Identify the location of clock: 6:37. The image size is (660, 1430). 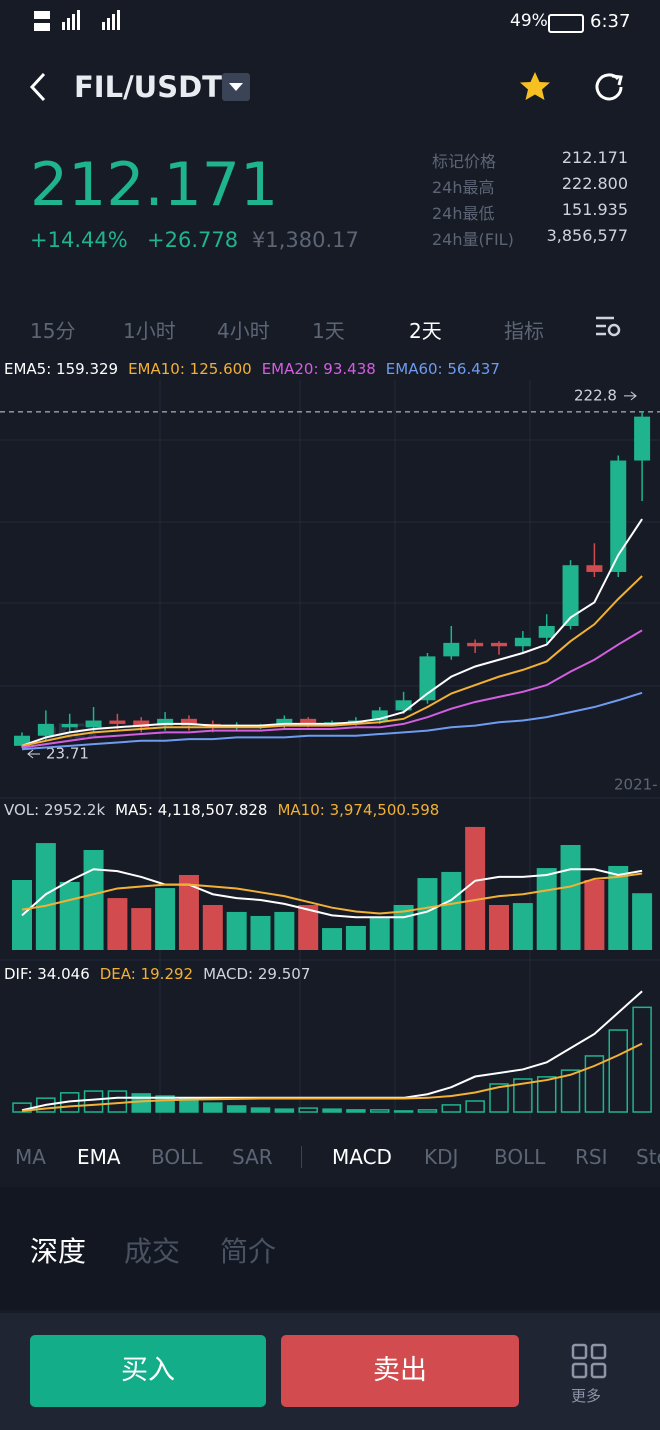
(610, 21).